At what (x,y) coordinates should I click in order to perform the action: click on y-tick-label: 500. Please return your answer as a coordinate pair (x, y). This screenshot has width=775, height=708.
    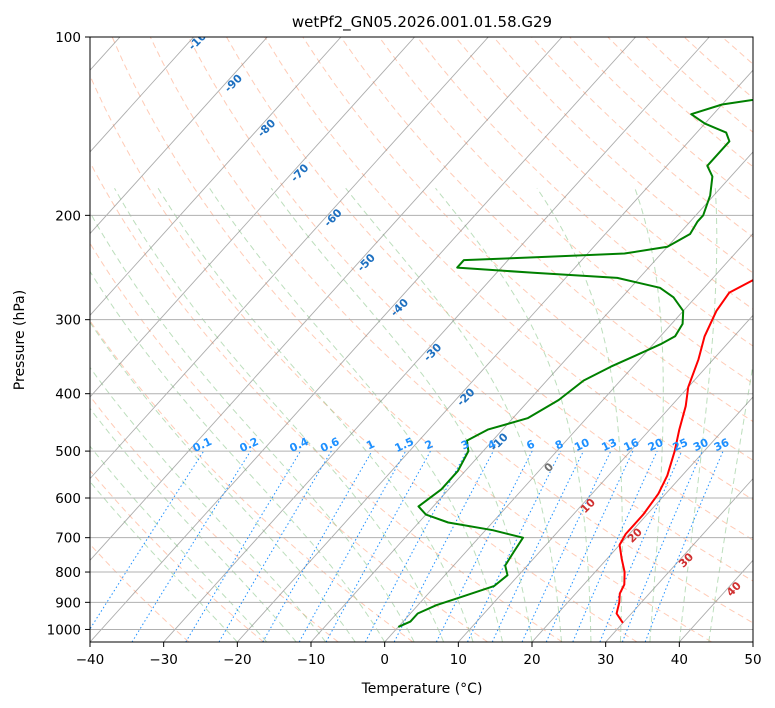
    Looking at the image, I should click on (68, 452).